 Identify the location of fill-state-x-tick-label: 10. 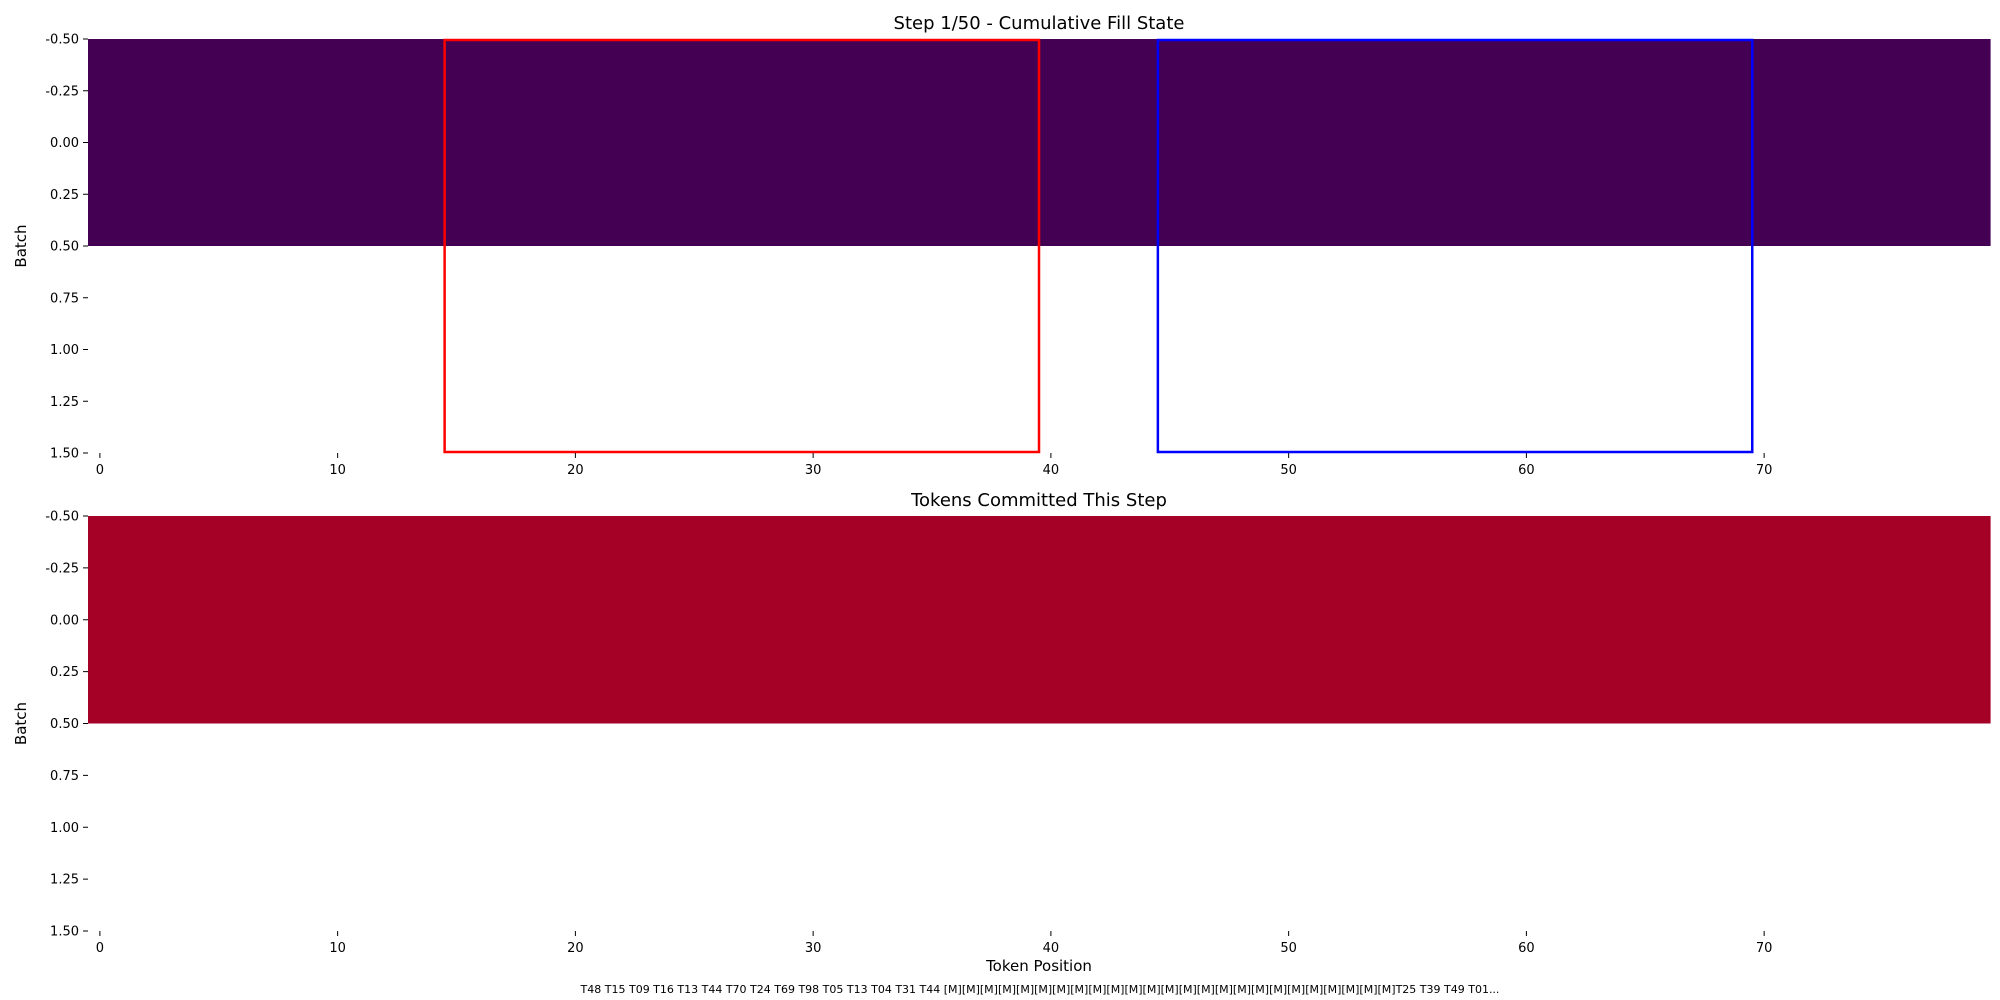
(337, 470).